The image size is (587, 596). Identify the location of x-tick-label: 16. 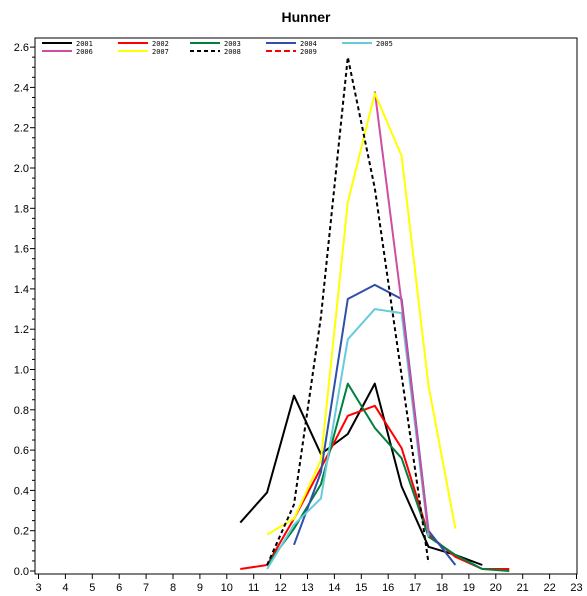
(388, 588).